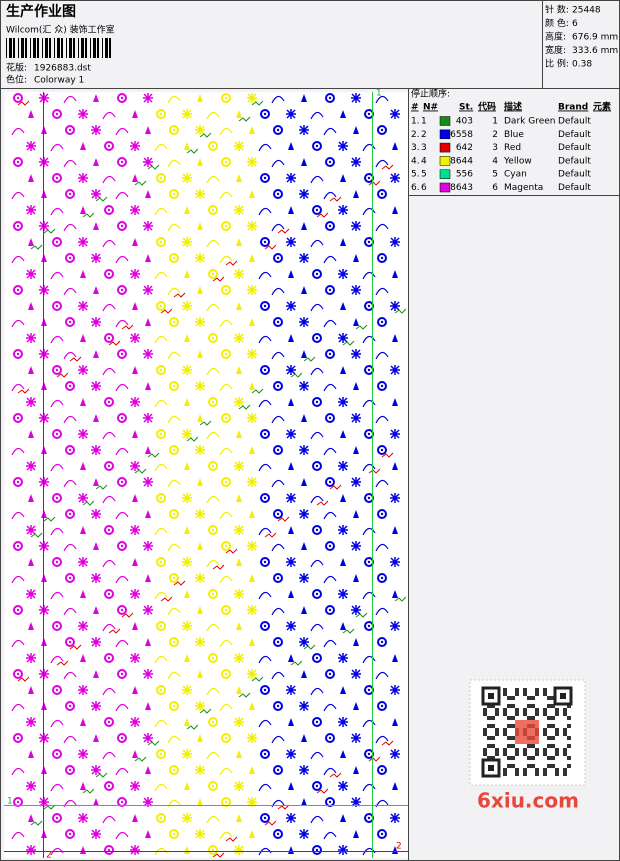  I want to click on colorway: Colorway 1, so click(59, 81).